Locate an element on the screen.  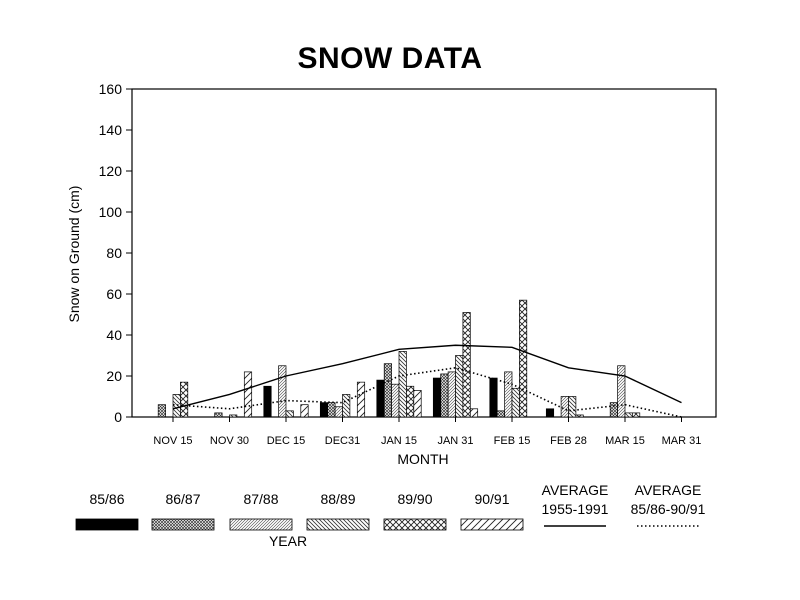
legend-label: 87/88 is located at coordinates (260, 499).